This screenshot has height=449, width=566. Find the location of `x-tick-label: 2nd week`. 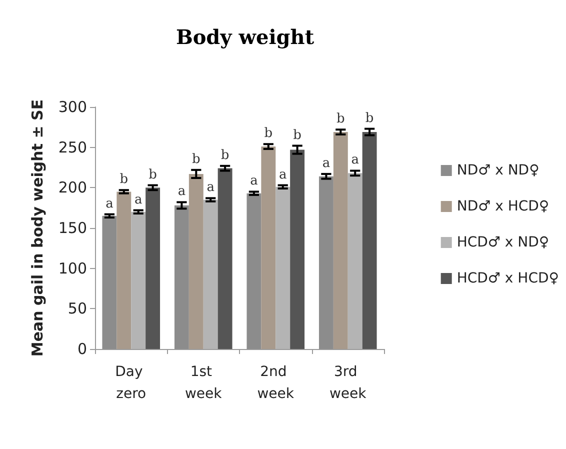

x-tick-label: 2nd week is located at coordinates (276, 383).